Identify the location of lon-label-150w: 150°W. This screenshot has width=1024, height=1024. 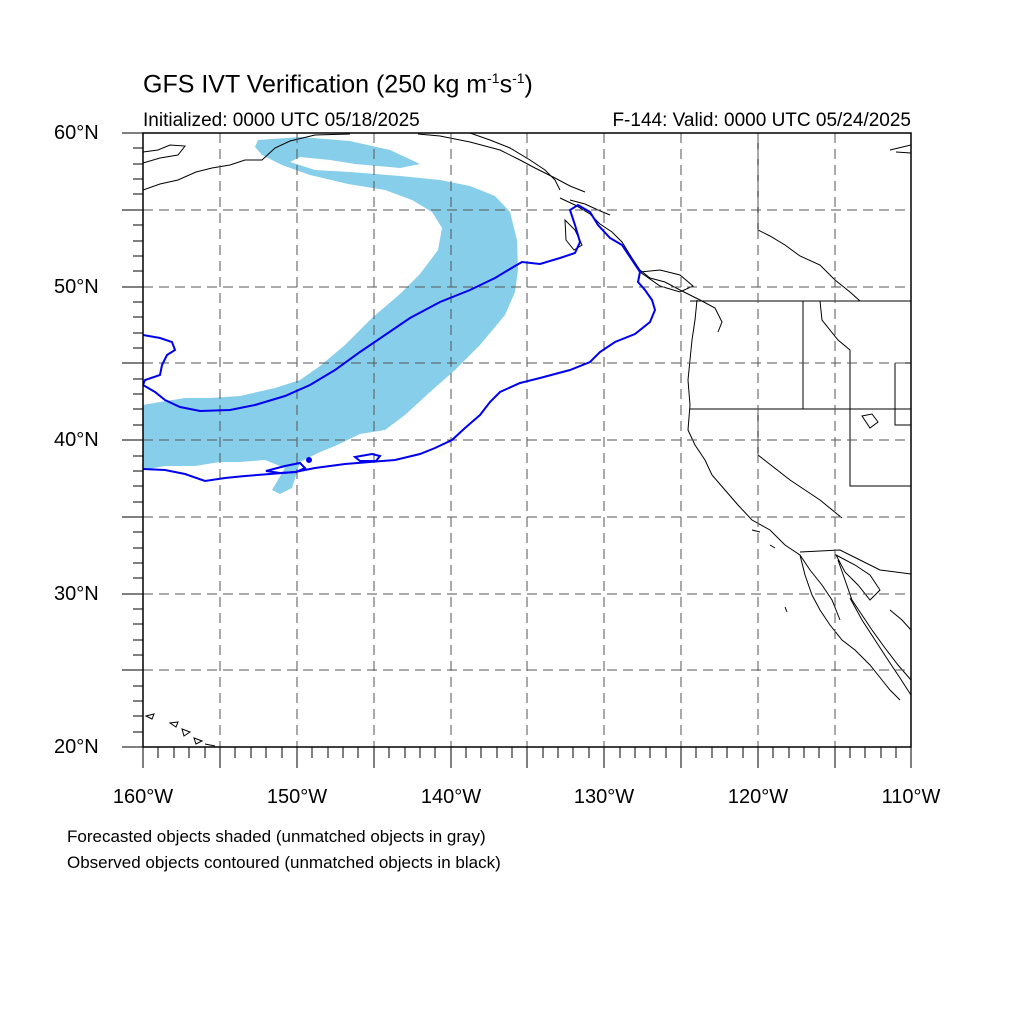
(297, 797).